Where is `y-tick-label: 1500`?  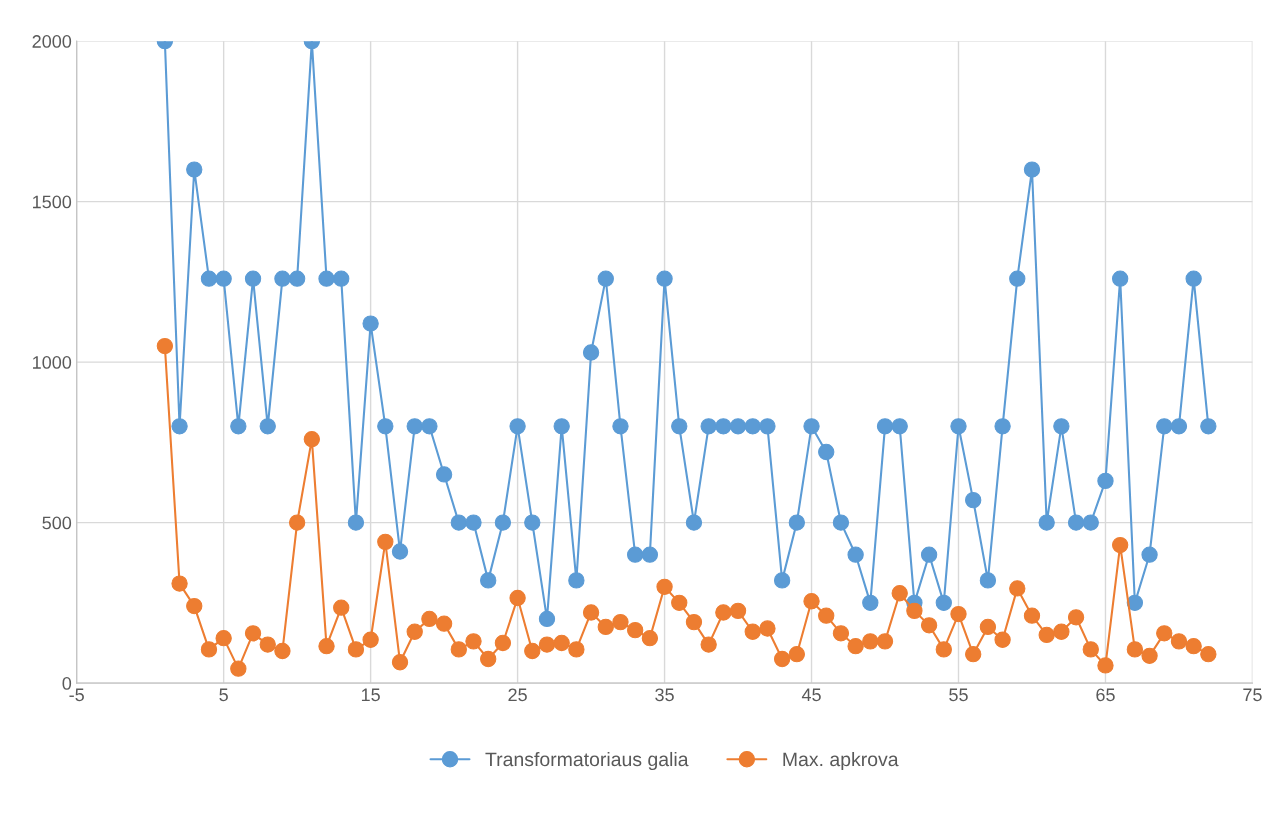
y-tick-label: 1500 is located at coordinates (52, 202).